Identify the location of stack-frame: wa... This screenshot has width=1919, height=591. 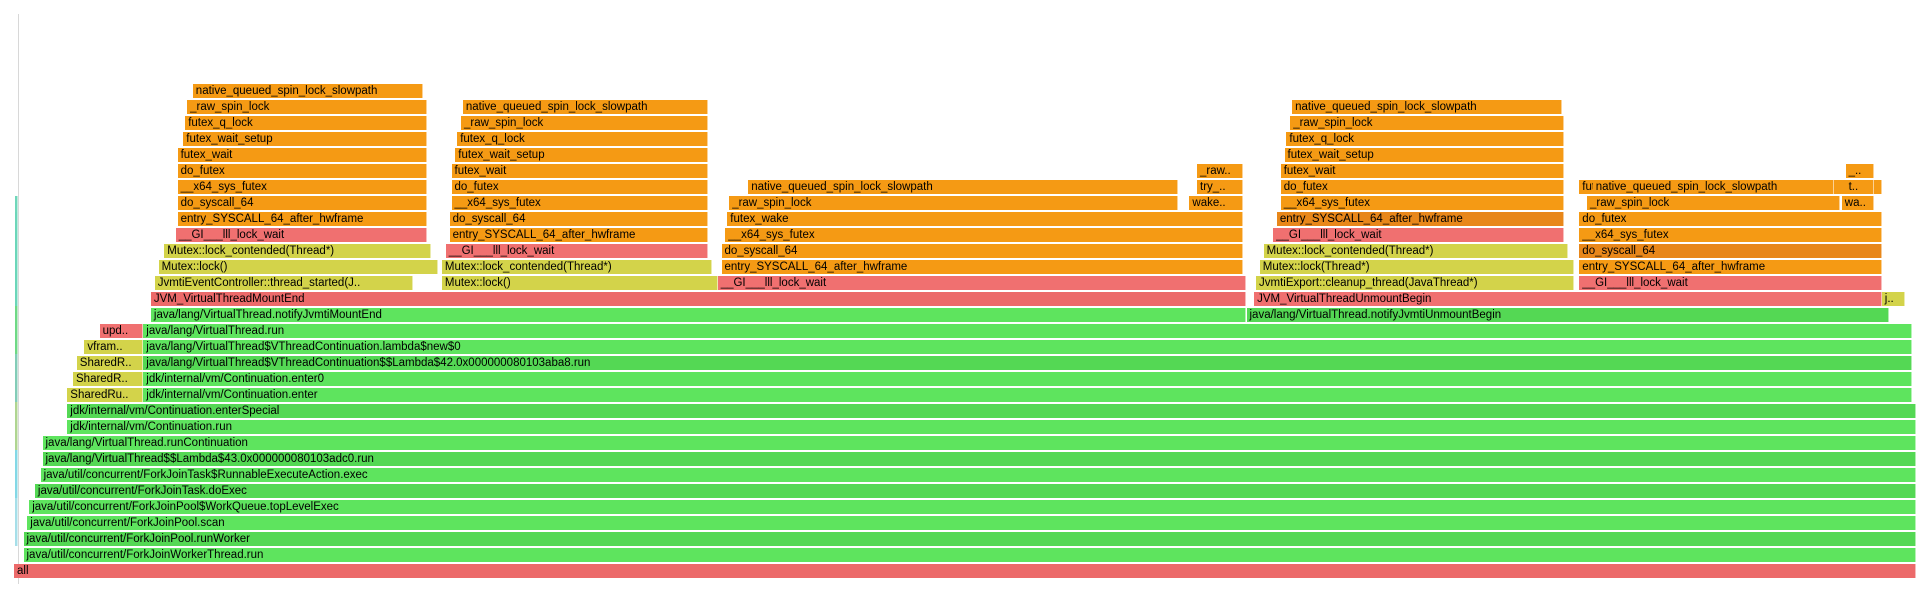
(1858, 203).